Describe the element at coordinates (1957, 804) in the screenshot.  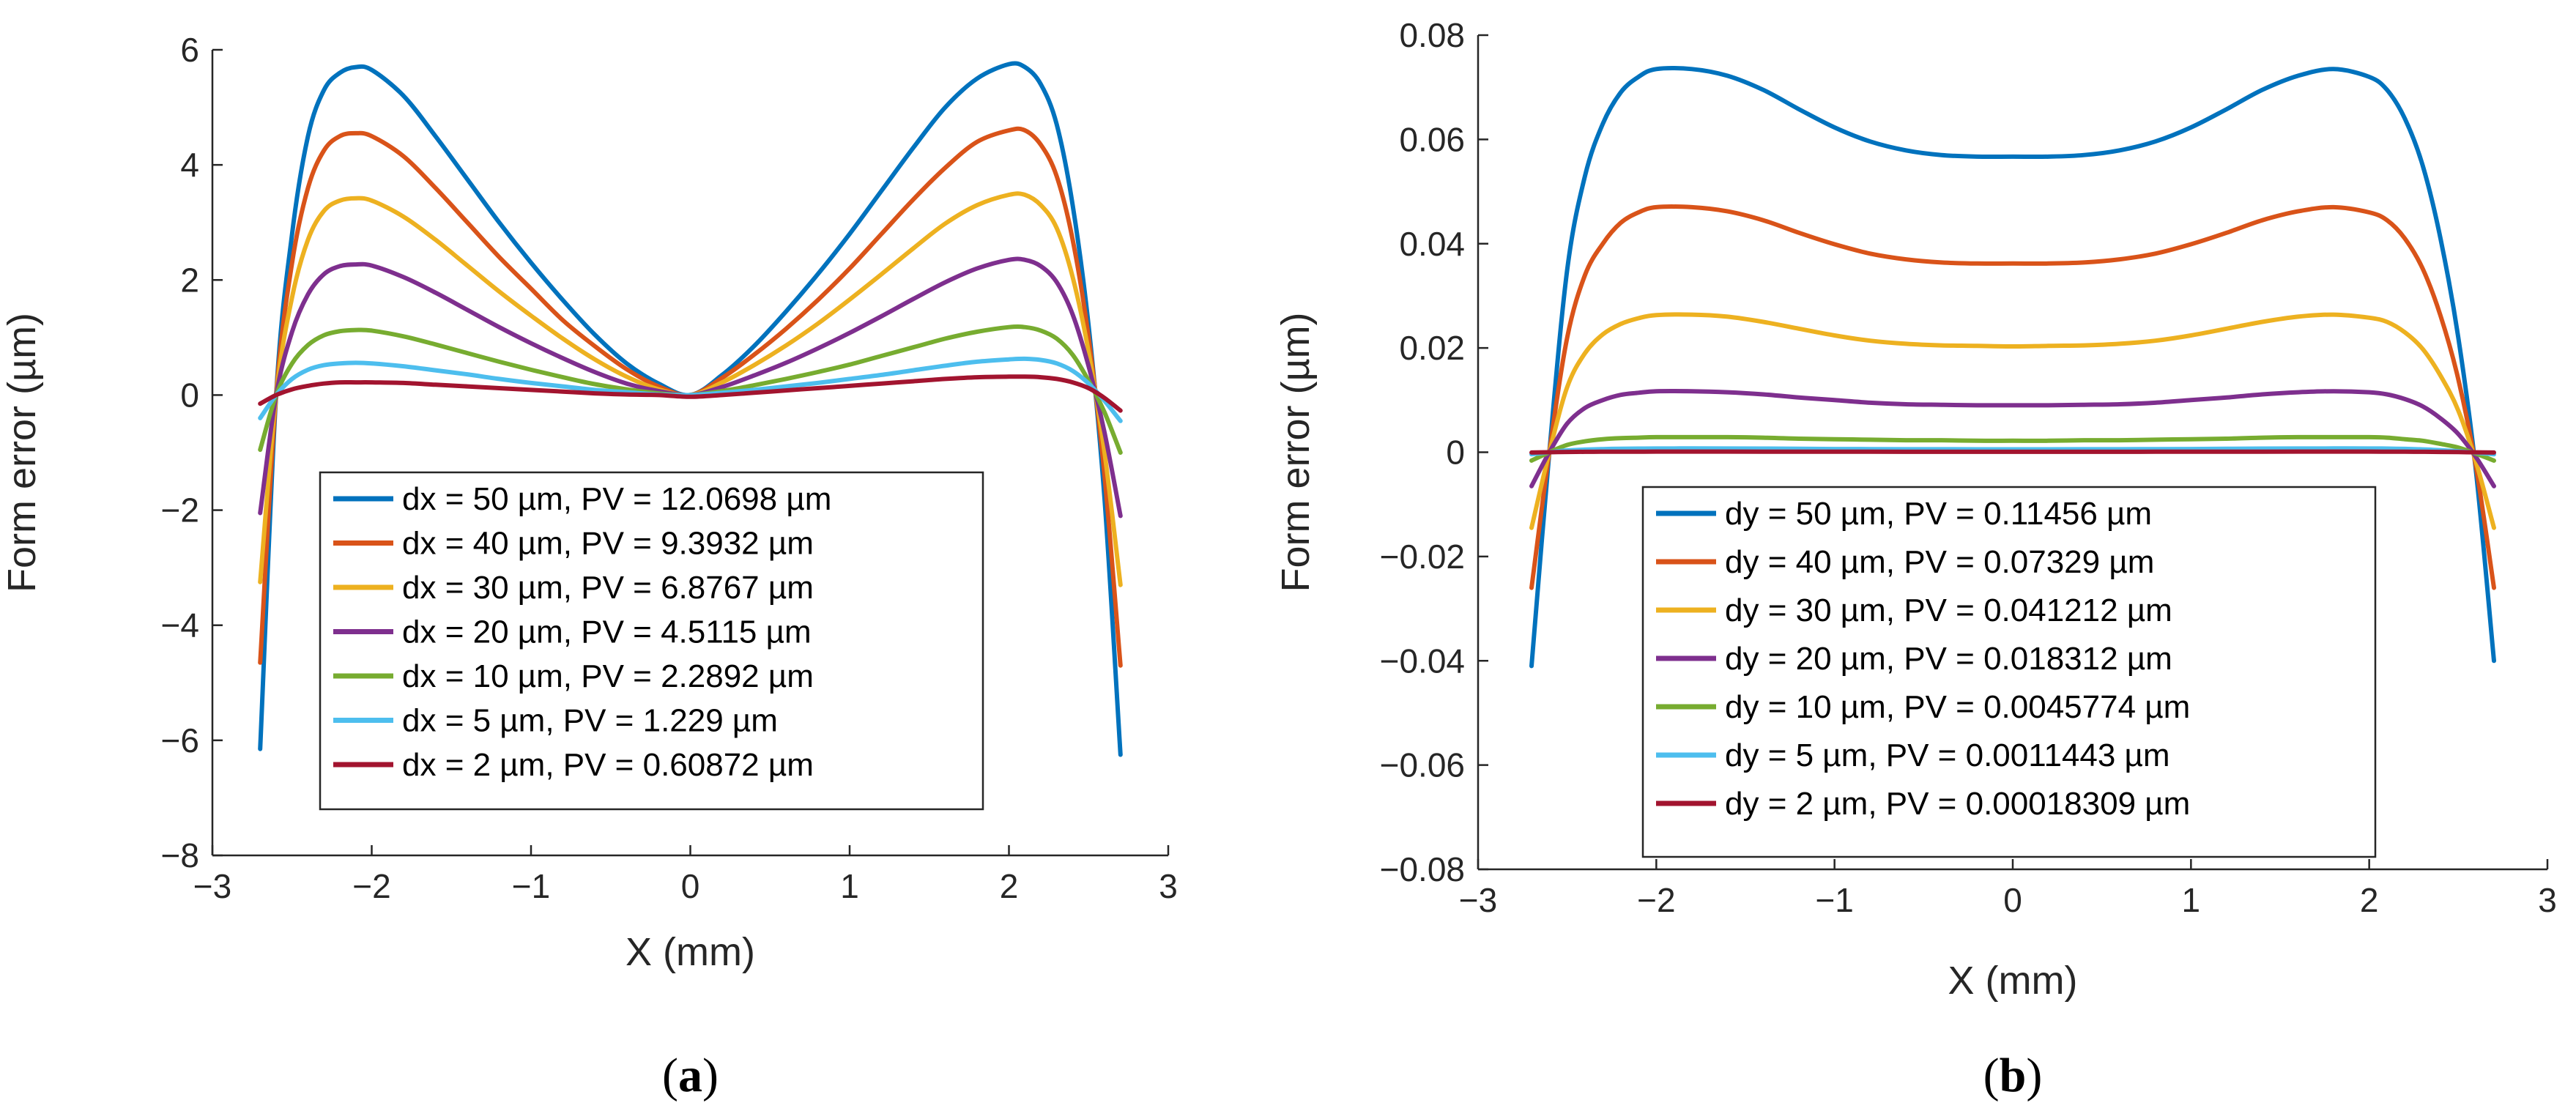
I see `legend-label: dy = 2 µm, PV = 0.00018309 µm` at that location.